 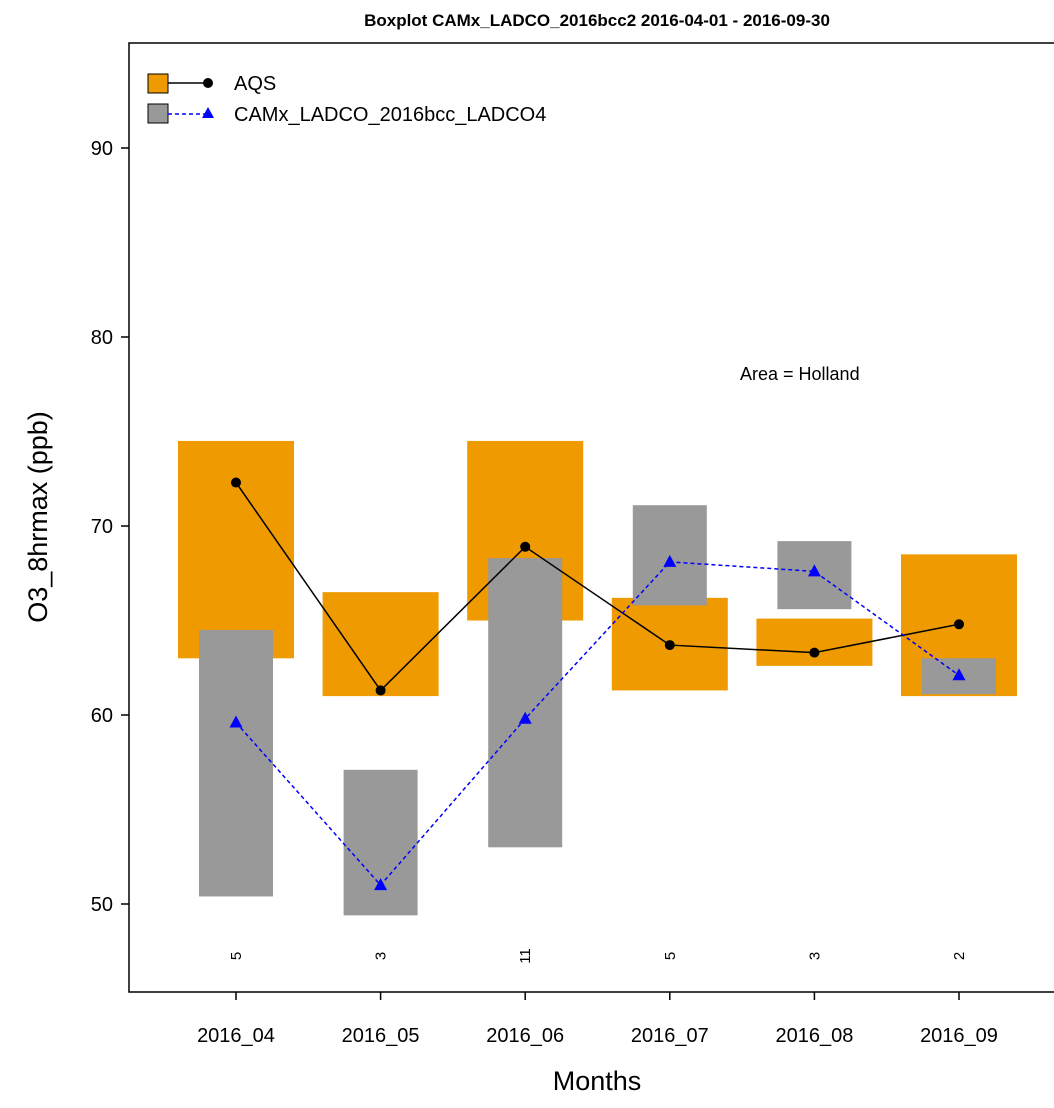 What do you see at coordinates (814, 956) in the screenshot?
I see `count-label-2016_08: 3` at bounding box center [814, 956].